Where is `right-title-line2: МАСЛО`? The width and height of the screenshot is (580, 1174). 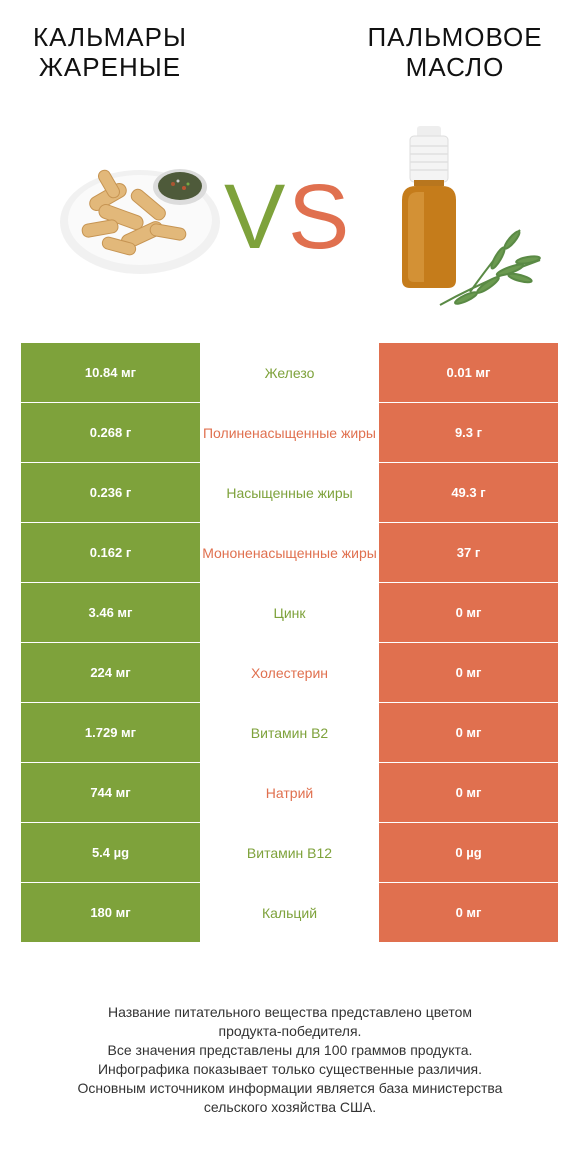 right-title-line2: МАСЛО is located at coordinates (455, 67).